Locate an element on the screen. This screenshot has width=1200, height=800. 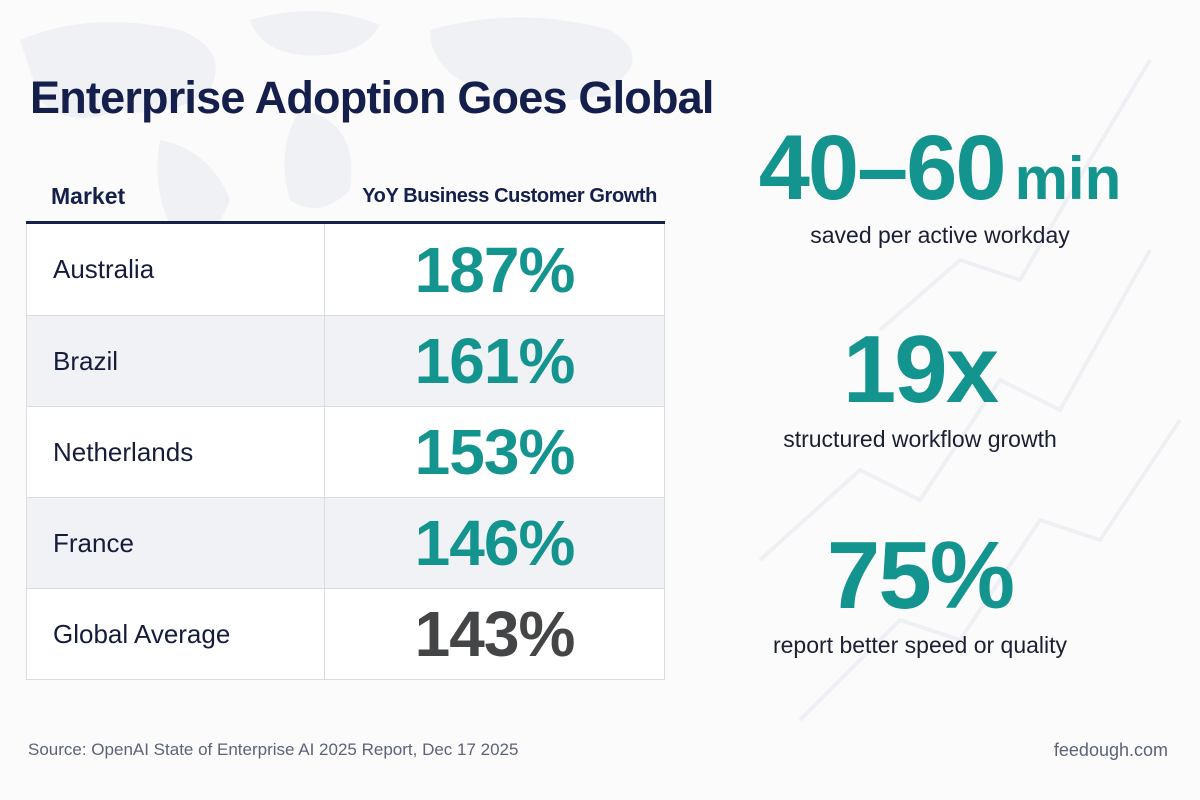
market-cell: Australia is located at coordinates (176, 269).